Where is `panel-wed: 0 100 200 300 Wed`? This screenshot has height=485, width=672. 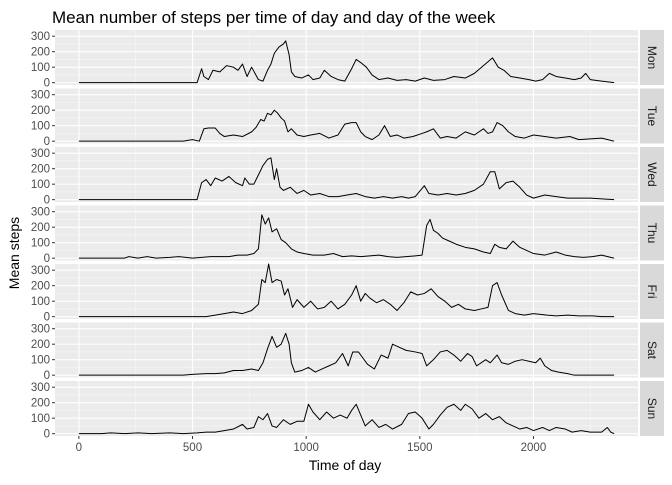 panel-wed: 0 100 200 300 Wed is located at coordinates (347, 177).